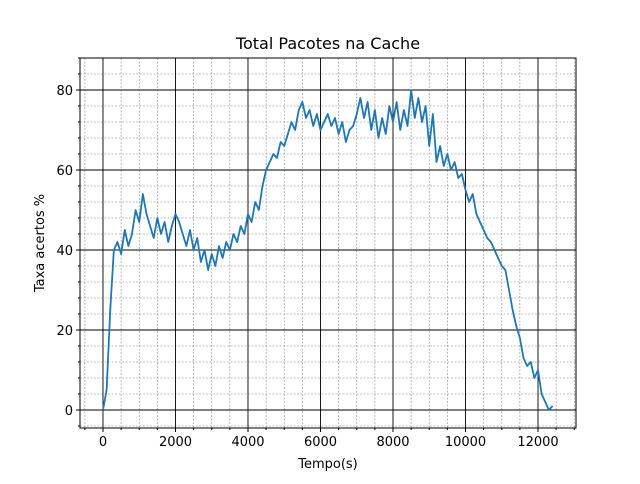  Describe the element at coordinates (327, 43) in the screenshot. I see `chart-title: Total Pacotes na Cache` at that location.